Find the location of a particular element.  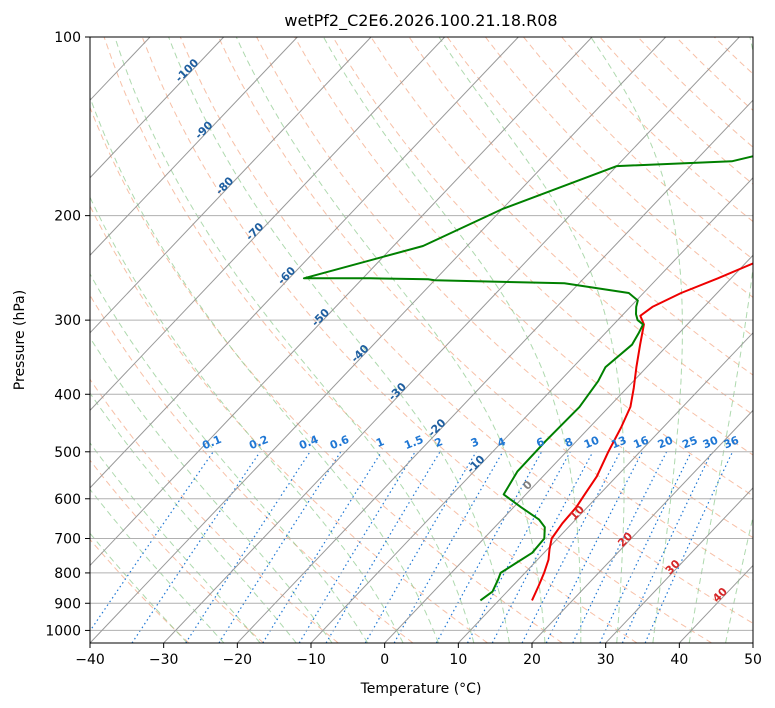

x-tick-label: −10 is located at coordinates (311, 660).